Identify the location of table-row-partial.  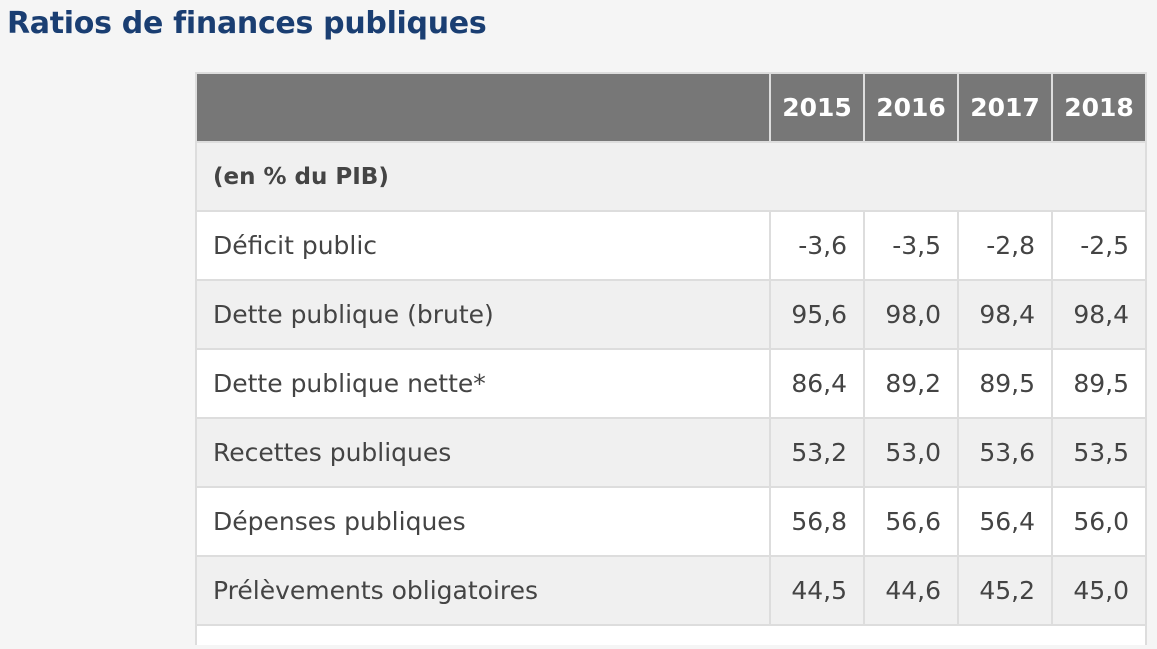
(671, 634).